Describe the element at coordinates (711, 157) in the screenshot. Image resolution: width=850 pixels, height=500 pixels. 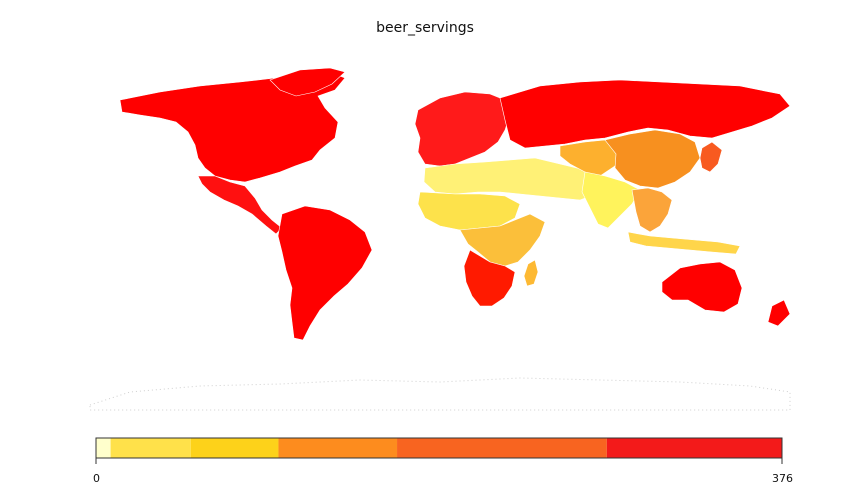
I see `region-japan-korea` at that location.